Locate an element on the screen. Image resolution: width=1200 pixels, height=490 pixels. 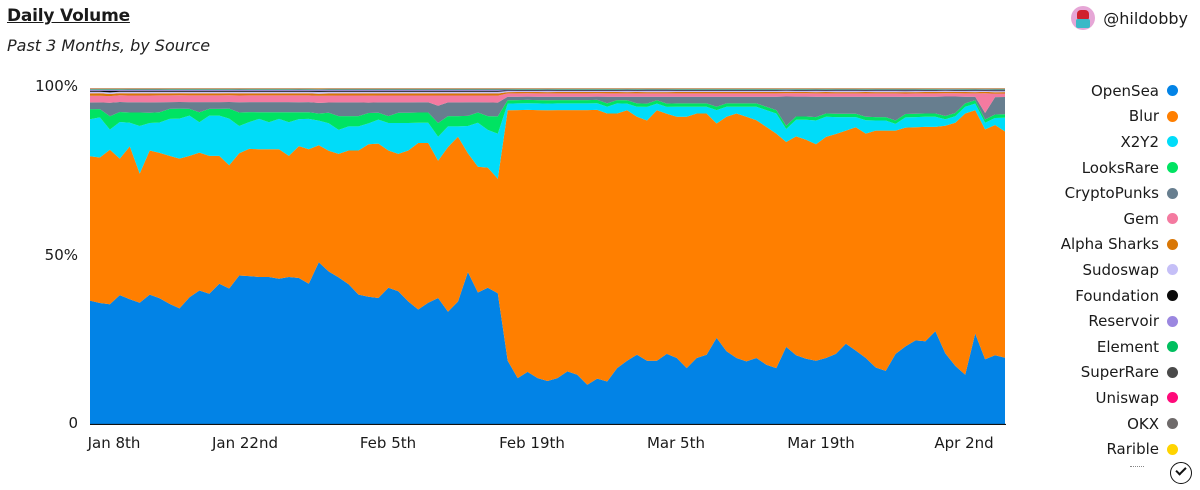
legend-item-blur: Blur is located at coordinates (1119, 117).